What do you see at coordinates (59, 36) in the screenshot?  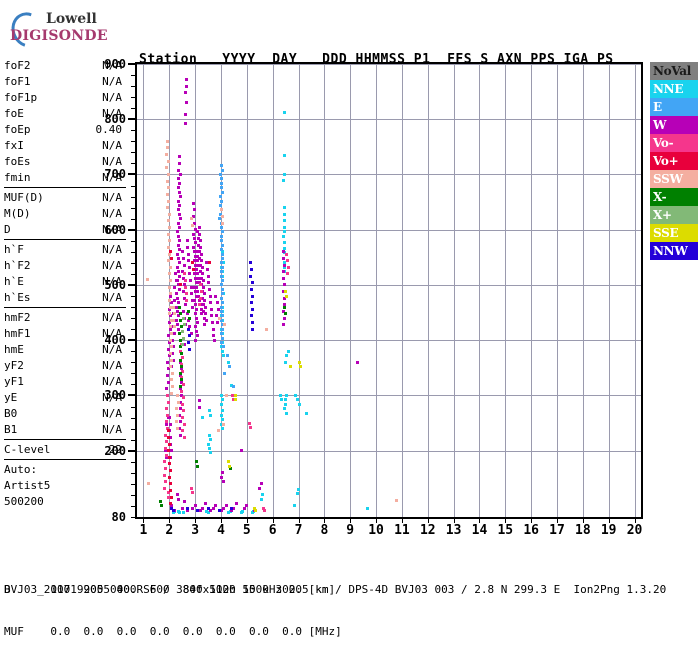 I see `logo-digisonde-text: DIGISONDE` at bounding box center [59, 36].